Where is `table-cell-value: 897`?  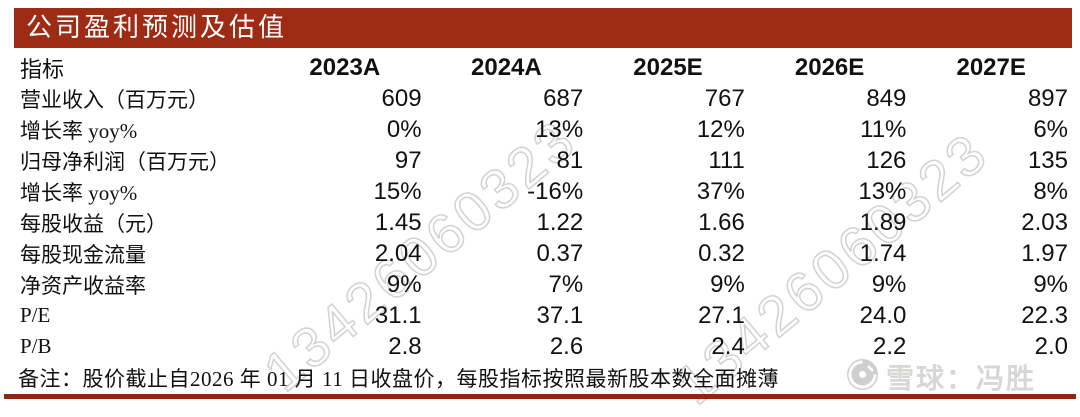 table-cell-value: 897 is located at coordinates (1047, 98).